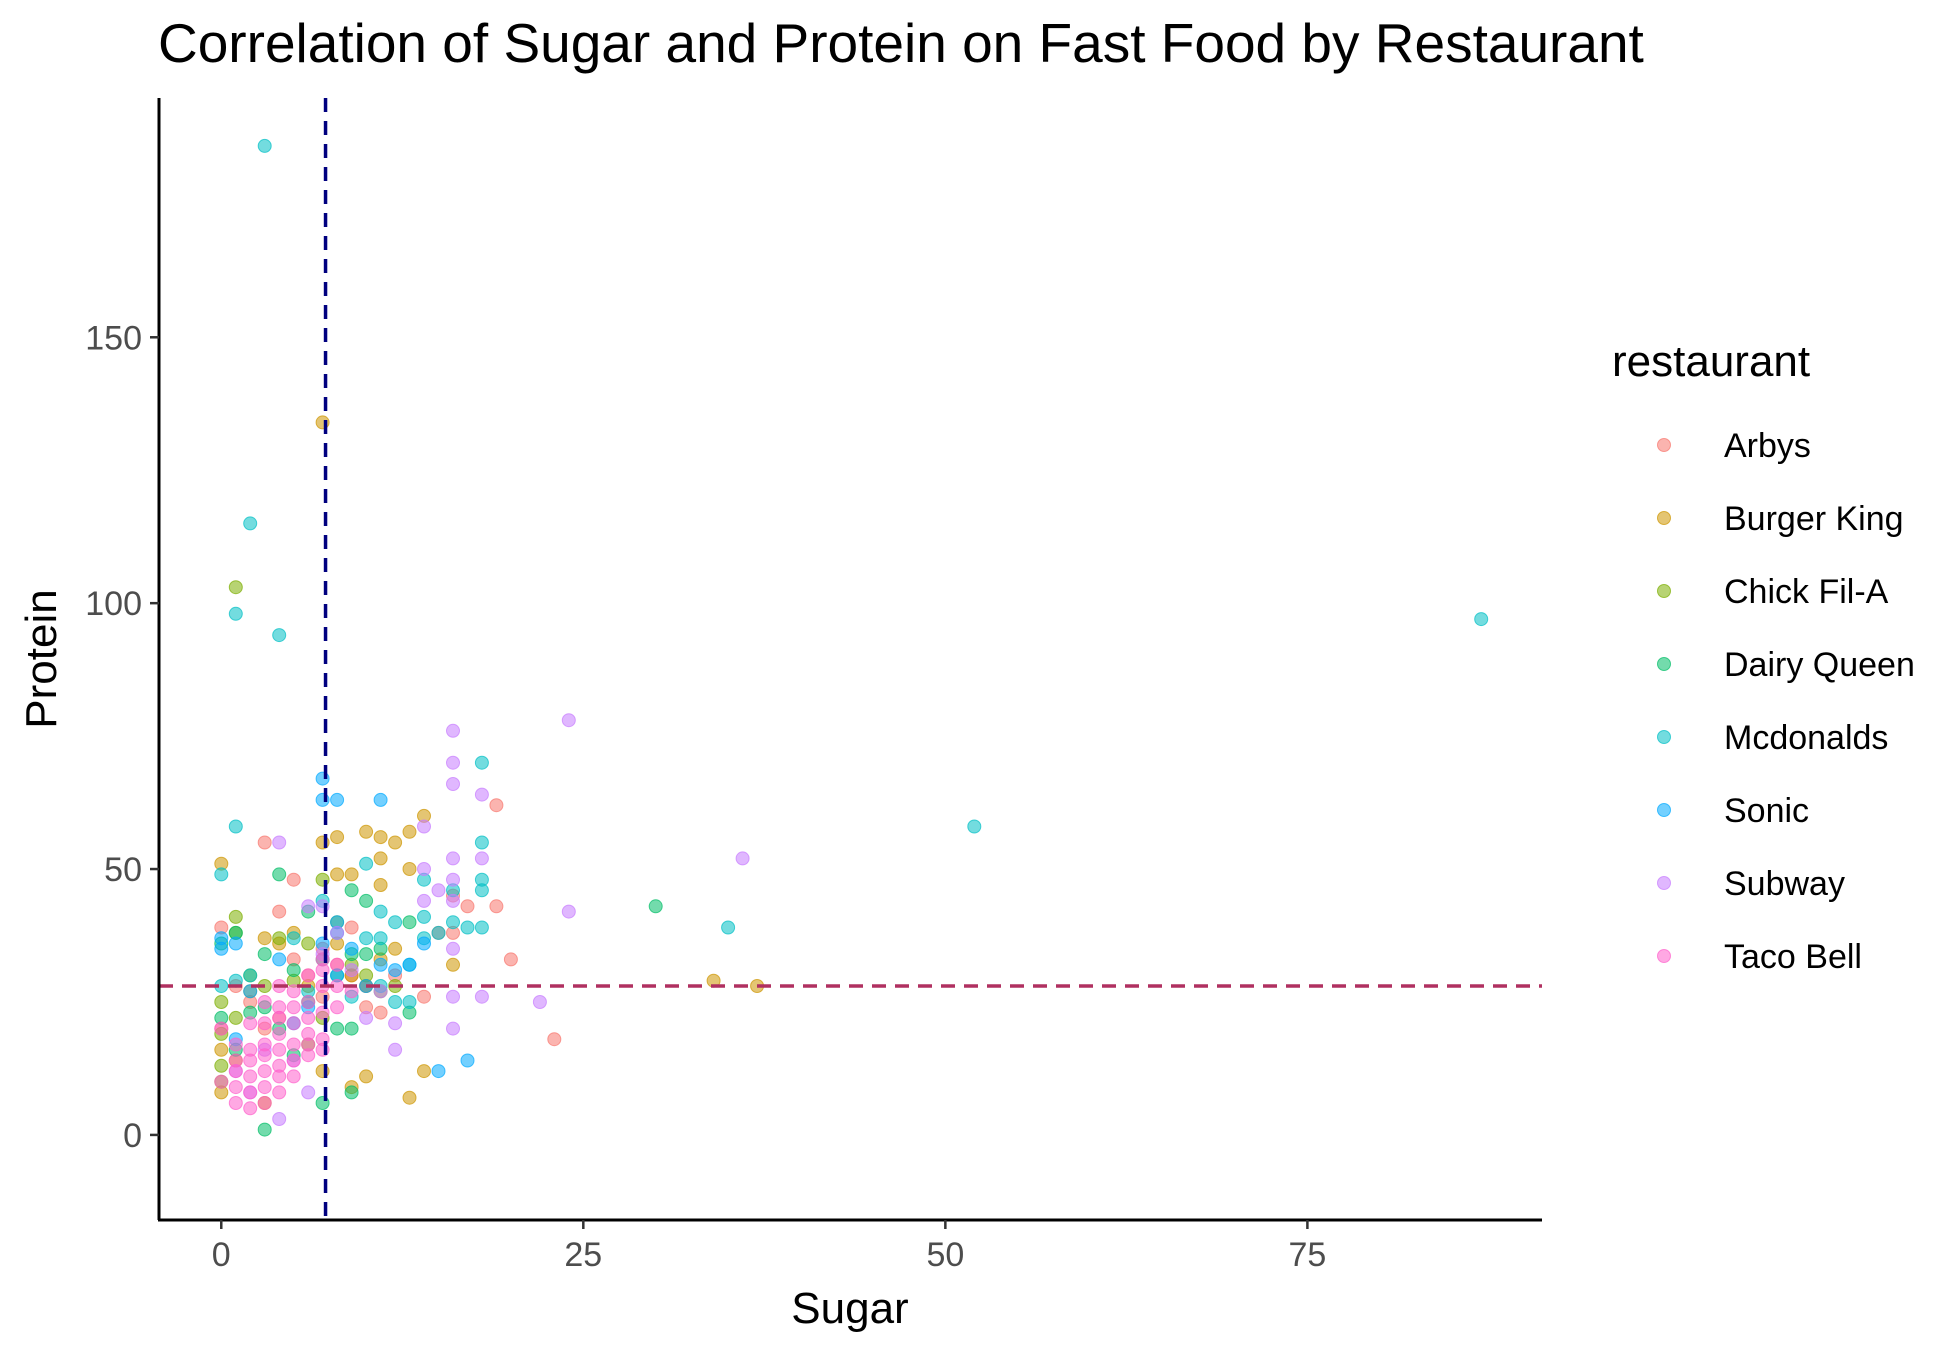  I want to click on legend-item: Subway, so click(1751, 884).